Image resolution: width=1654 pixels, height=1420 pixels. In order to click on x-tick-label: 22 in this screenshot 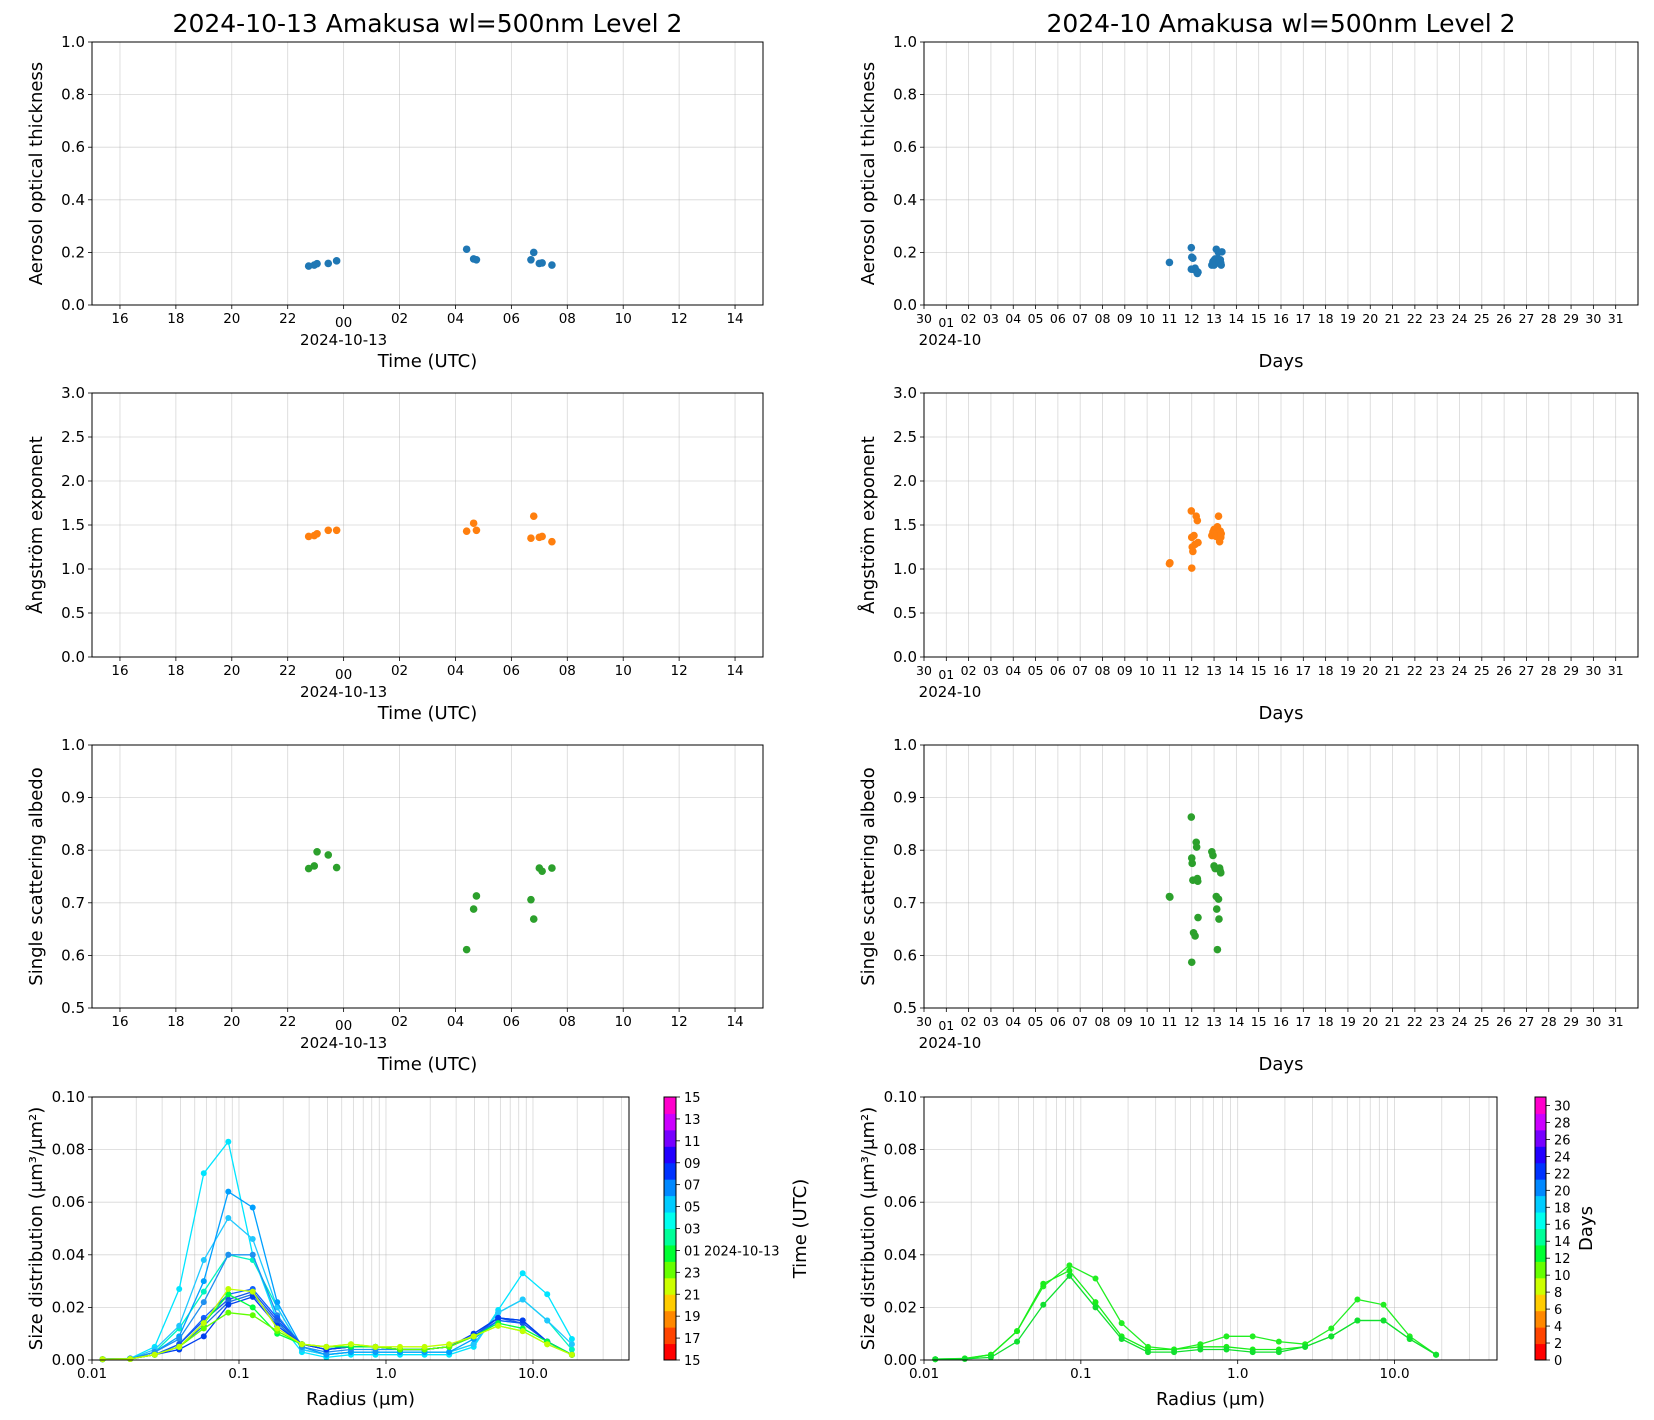, I will do `click(1415, 670)`.